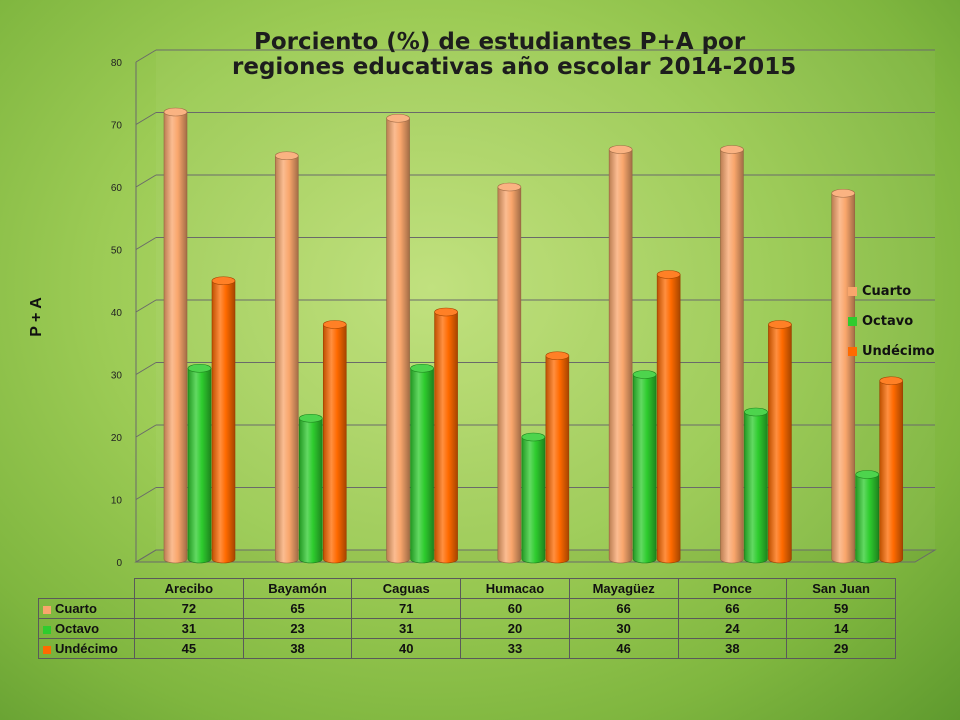 The height and width of the screenshot is (720, 960). What do you see at coordinates (47, 609) in the screenshot?
I see `table-swatch-cuarto` at bounding box center [47, 609].